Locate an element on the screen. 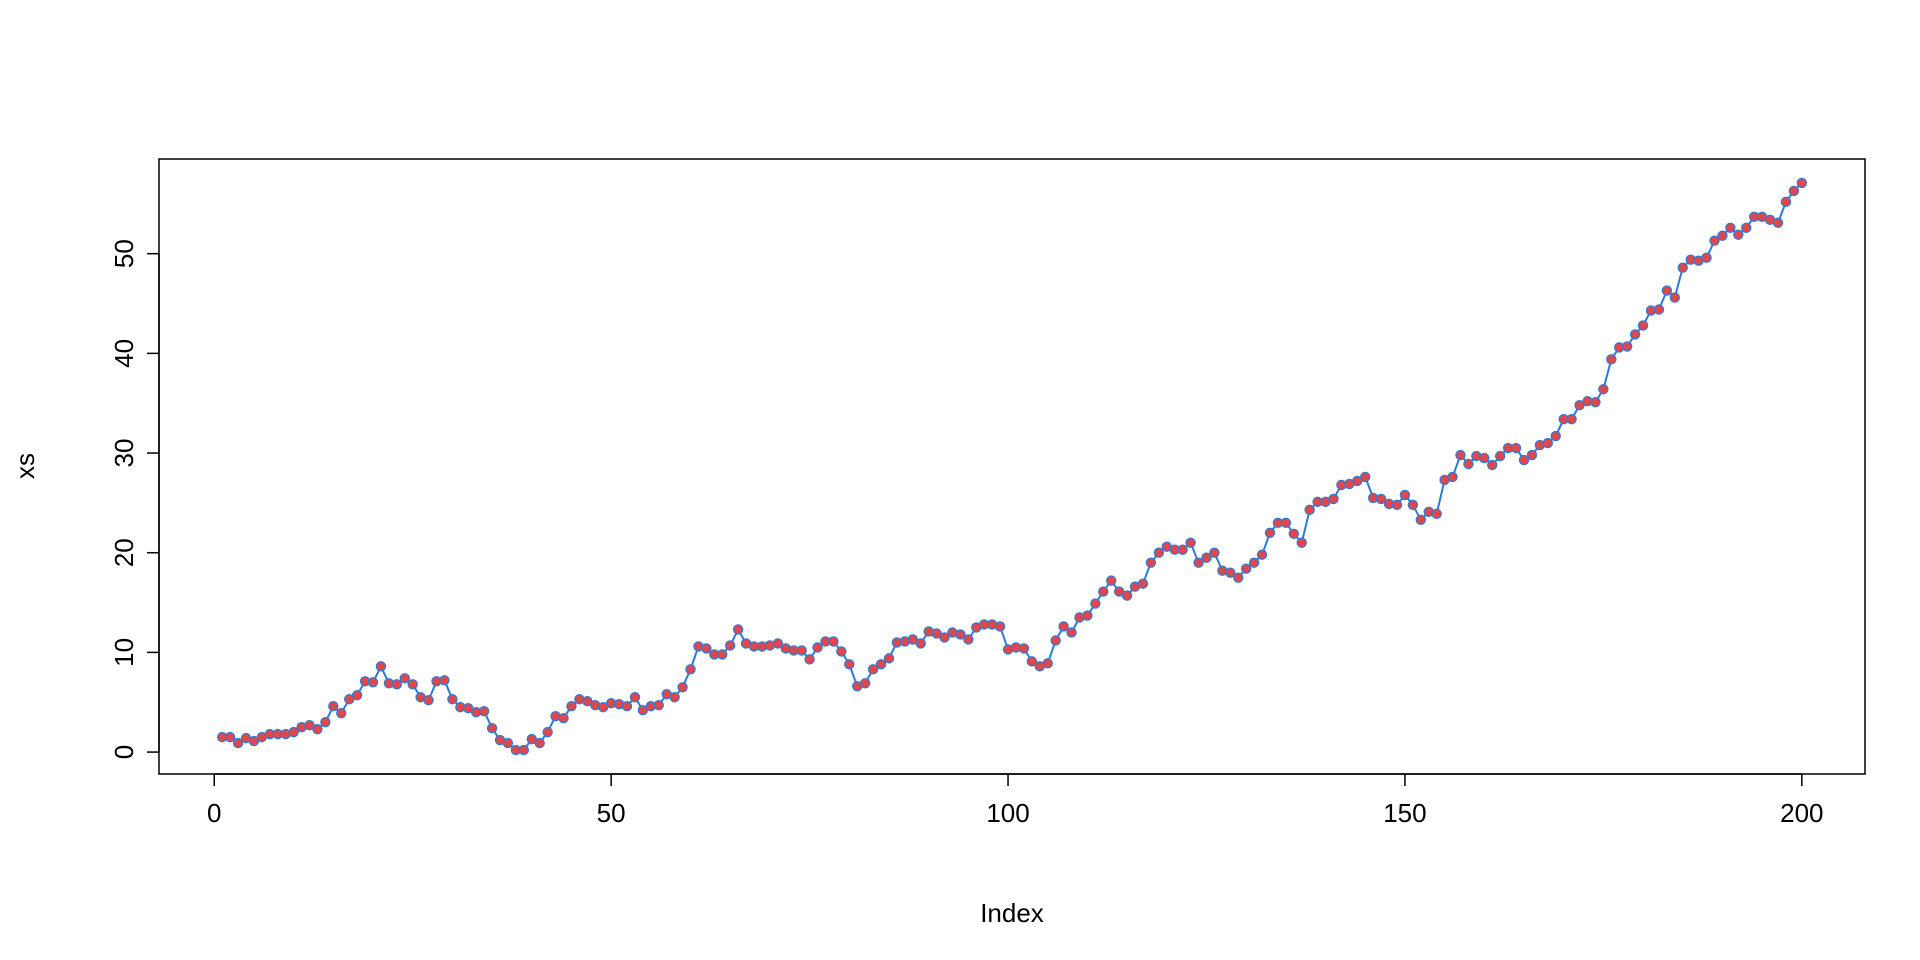 This screenshot has height=960, width=1920. x-tick-label: 100 is located at coordinates (1007, 813).